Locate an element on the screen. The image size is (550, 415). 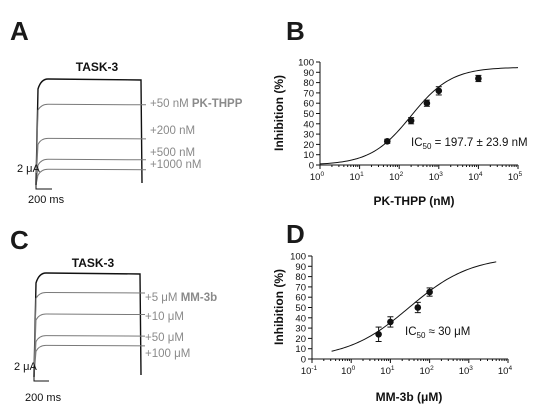
panel-a-scale-lines is located at coordinates (43, 181).